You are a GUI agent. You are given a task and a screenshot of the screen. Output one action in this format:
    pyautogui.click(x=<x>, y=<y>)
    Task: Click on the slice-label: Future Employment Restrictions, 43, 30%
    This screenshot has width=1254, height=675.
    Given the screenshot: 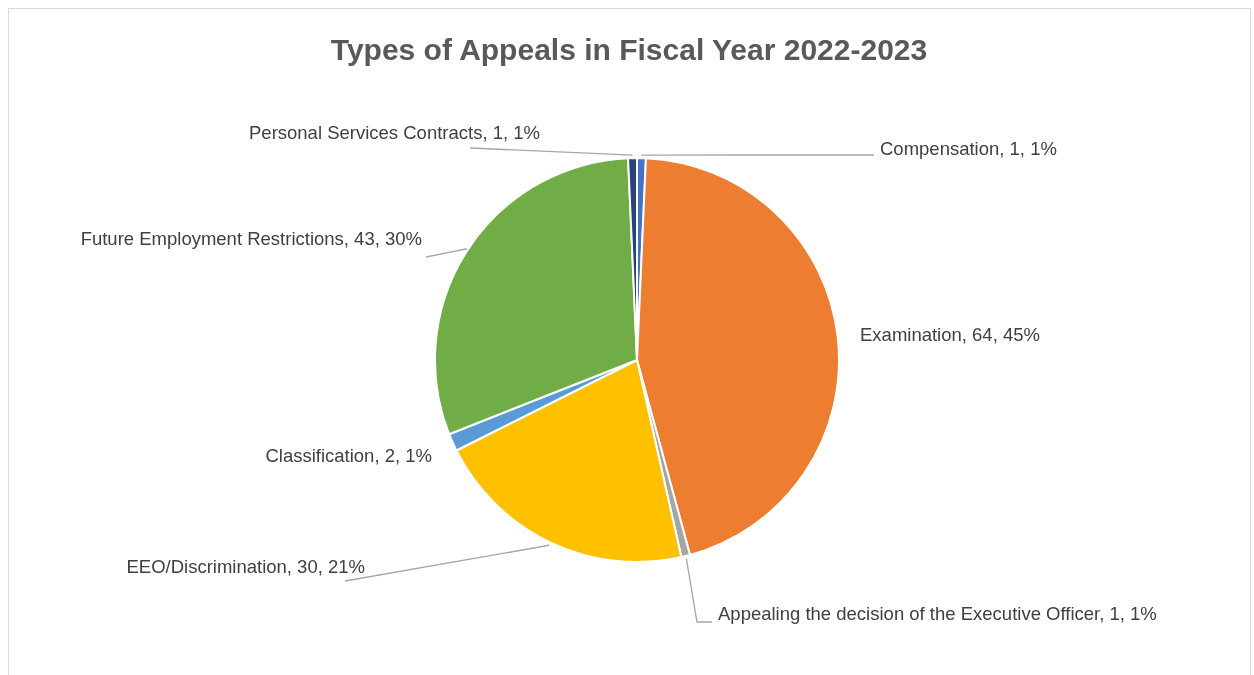 What is the action you would take?
    pyautogui.click(x=251, y=238)
    